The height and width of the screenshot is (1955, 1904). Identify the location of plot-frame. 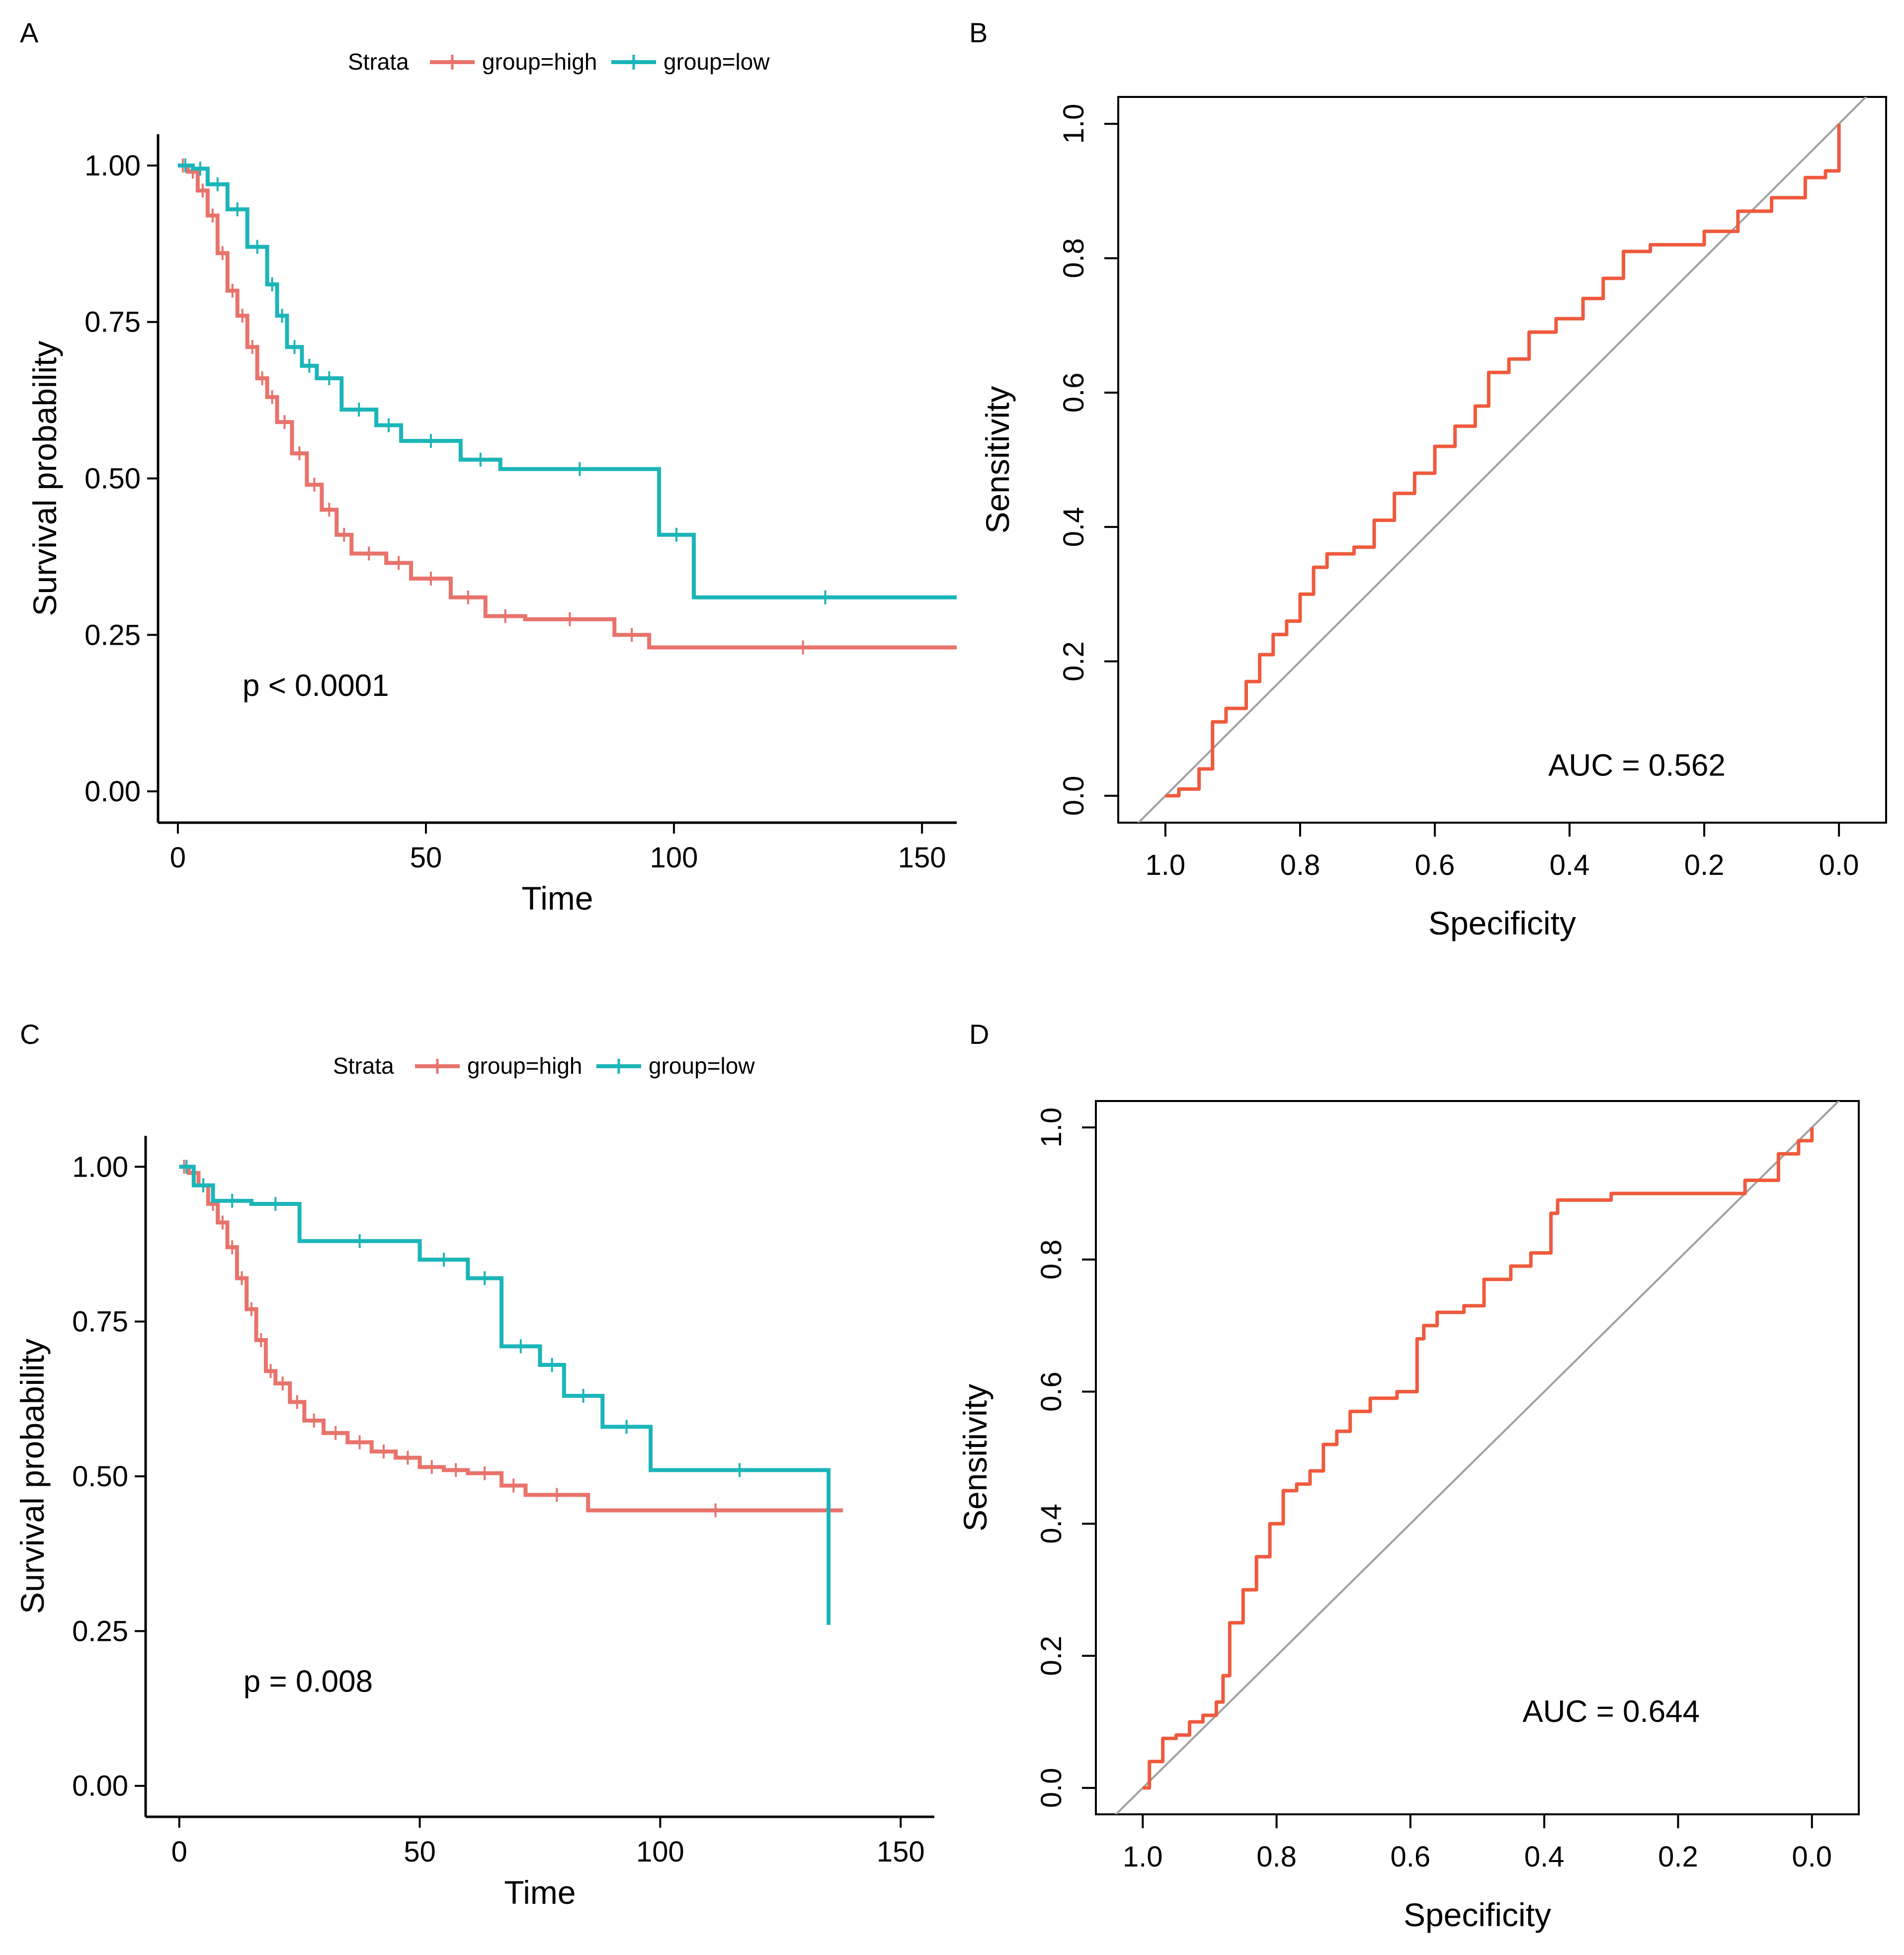
(1477, 1457).